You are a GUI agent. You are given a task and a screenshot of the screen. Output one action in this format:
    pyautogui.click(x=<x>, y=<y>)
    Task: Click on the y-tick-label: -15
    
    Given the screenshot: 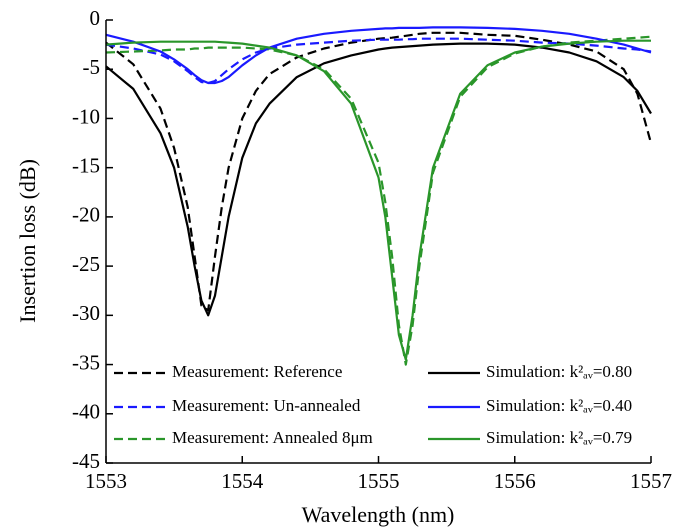 What is the action you would take?
    pyautogui.click(x=86, y=165)
    